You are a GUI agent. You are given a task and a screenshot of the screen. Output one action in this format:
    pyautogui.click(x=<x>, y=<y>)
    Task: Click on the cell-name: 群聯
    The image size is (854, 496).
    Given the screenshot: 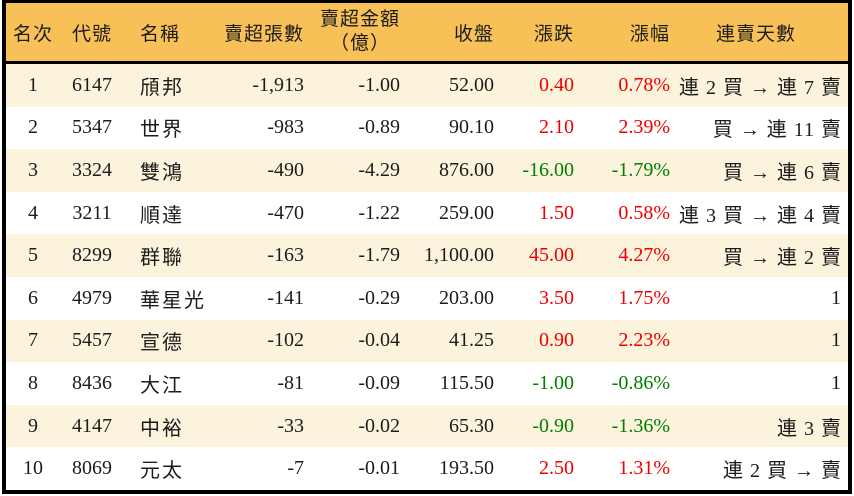 What is the action you would take?
    pyautogui.click(x=162, y=258)
    